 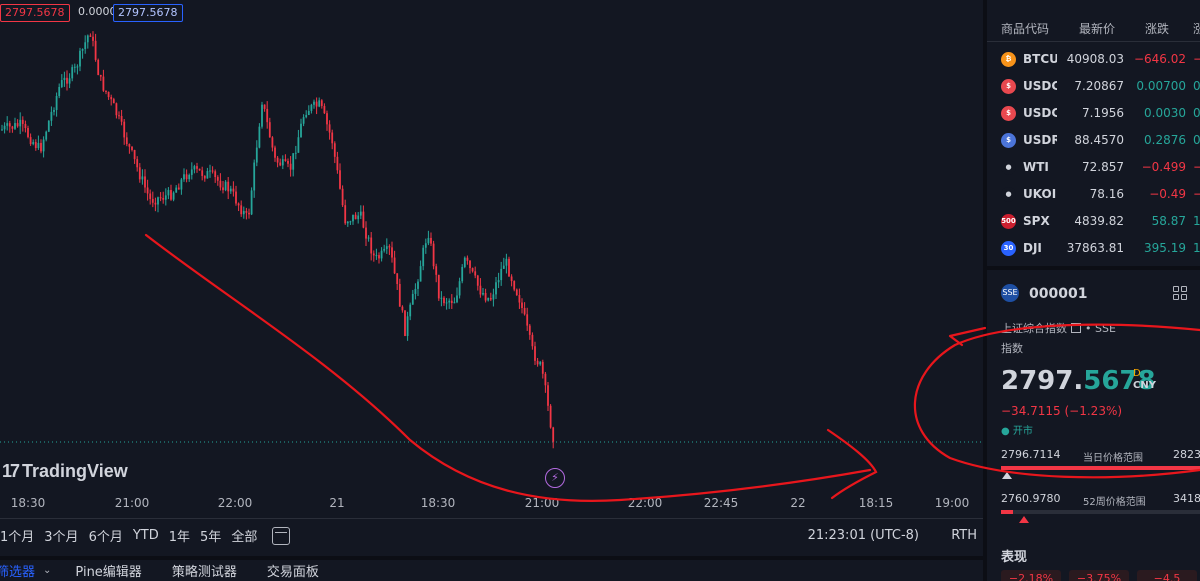 I want to click on timezone-clock: 21:23:01 (UTC-8), so click(x=863, y=535).